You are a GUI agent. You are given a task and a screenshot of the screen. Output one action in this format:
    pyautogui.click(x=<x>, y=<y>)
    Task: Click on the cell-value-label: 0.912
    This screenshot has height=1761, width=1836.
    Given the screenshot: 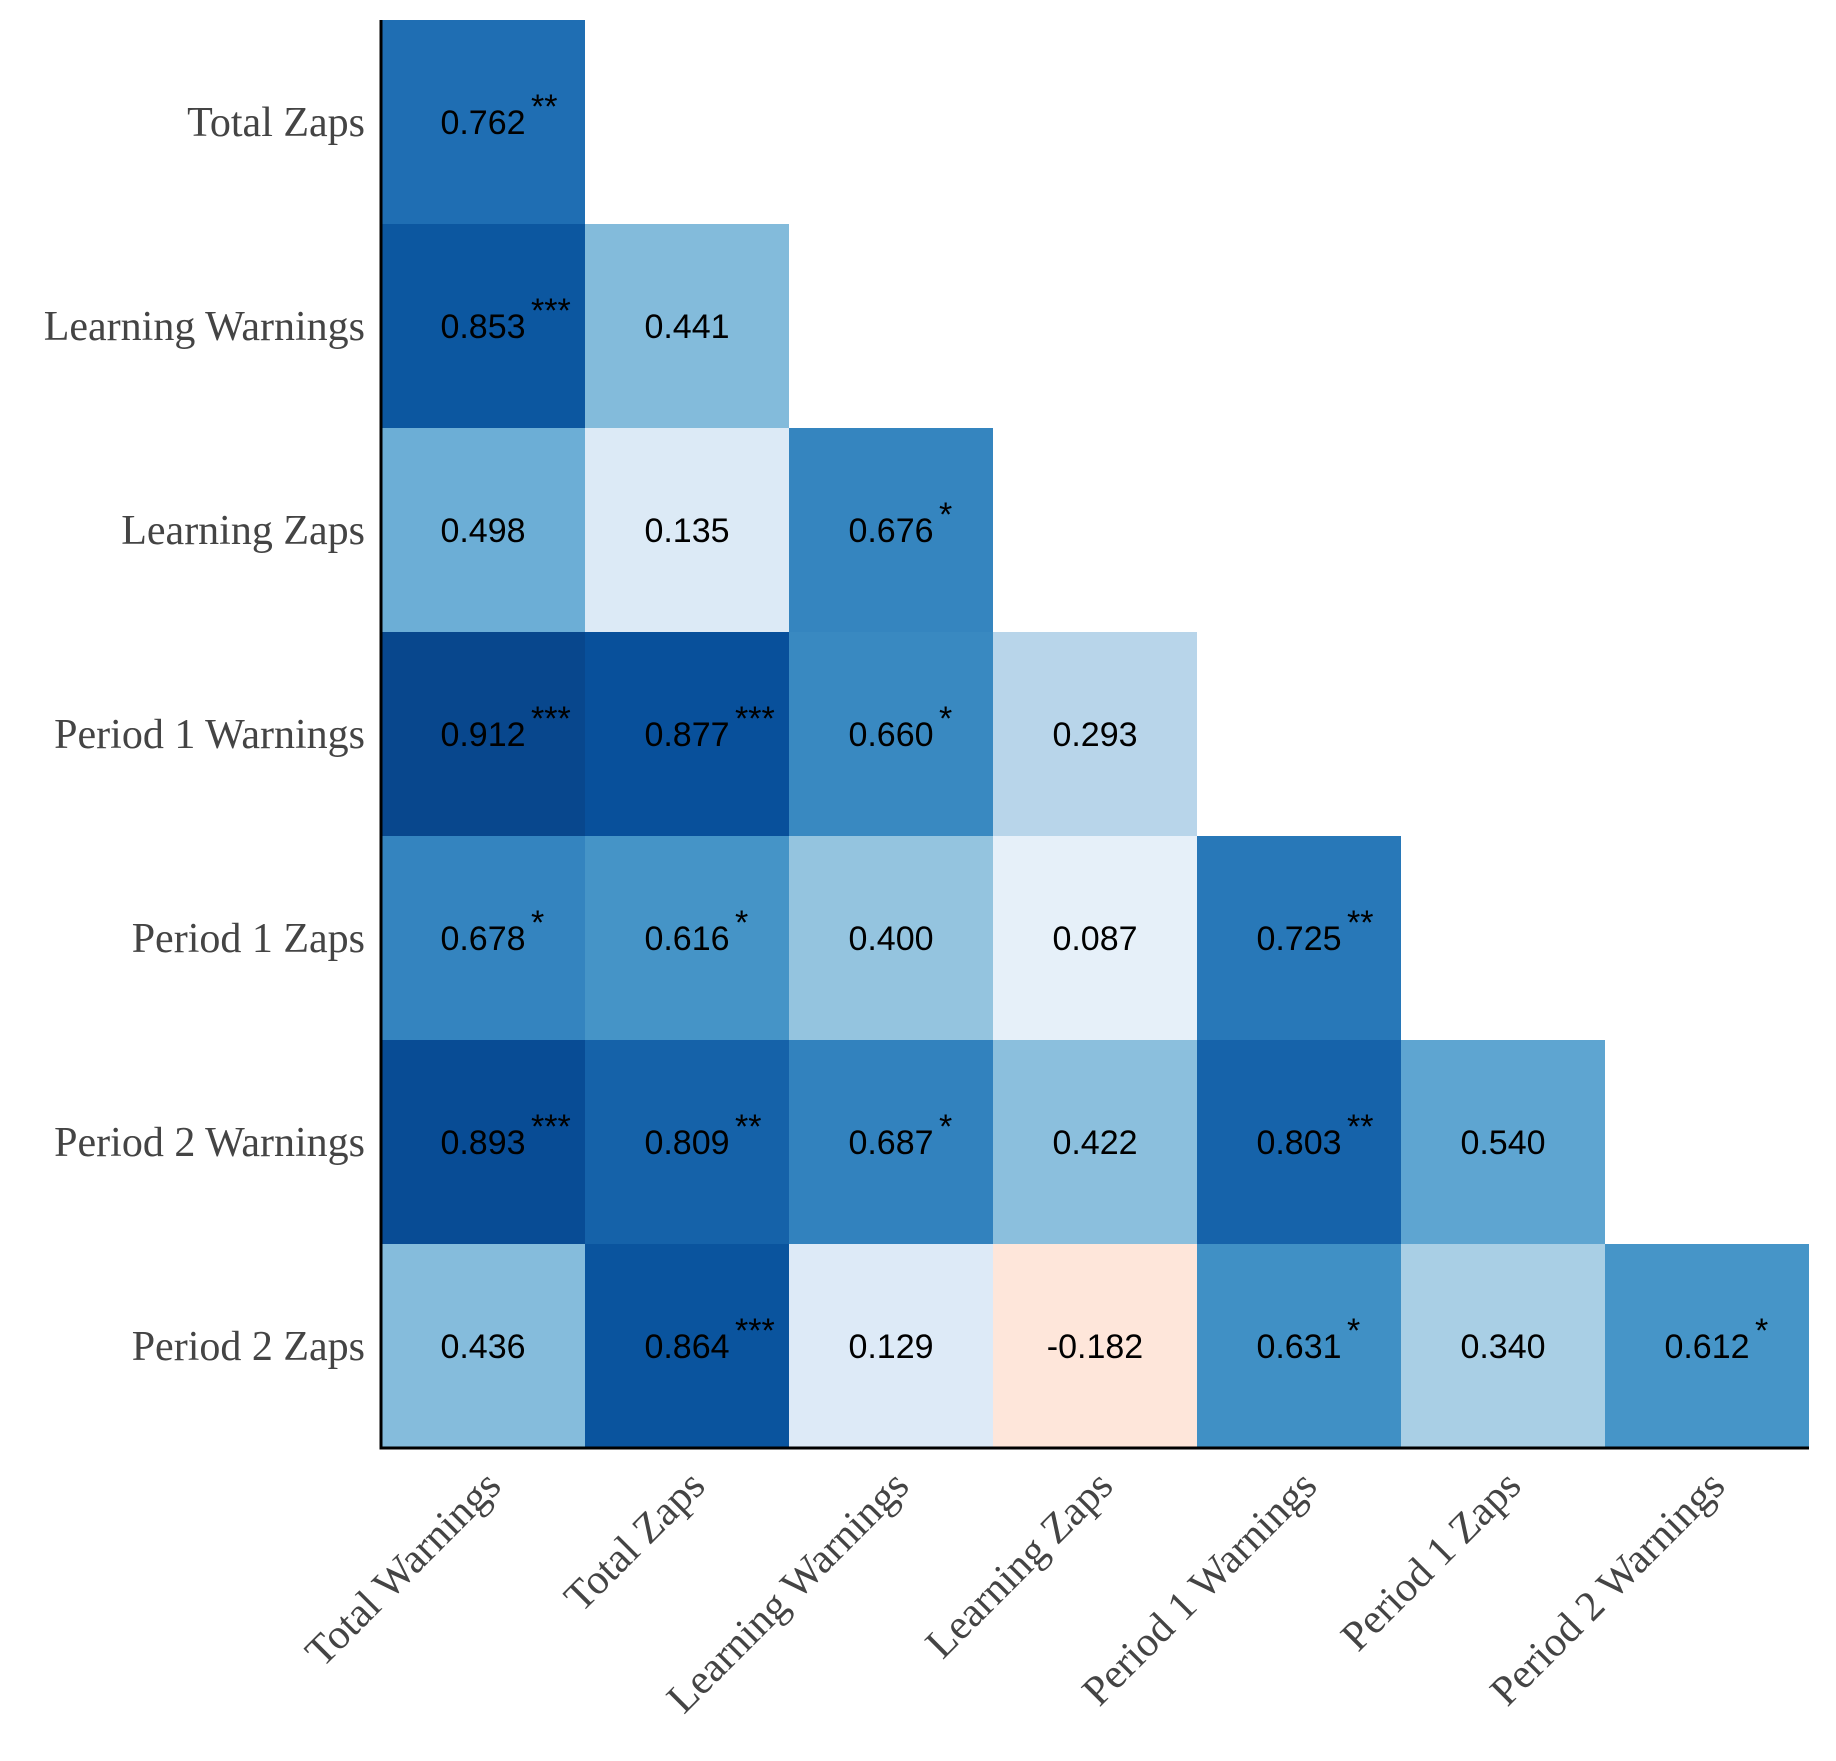 What is the action you would take?
    pyautogui.click(x=482, y=735)
    